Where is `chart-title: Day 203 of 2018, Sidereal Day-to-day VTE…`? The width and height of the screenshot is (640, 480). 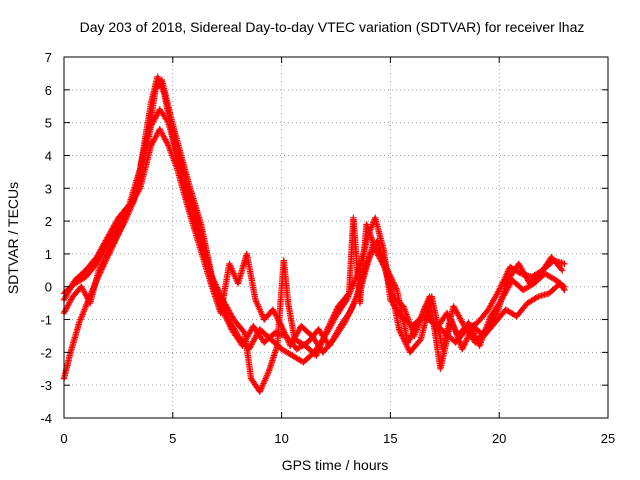
chart-title: Day 203 of 2018, Sidereal Day-to-day VTE… is located at coordinates (332, 27).